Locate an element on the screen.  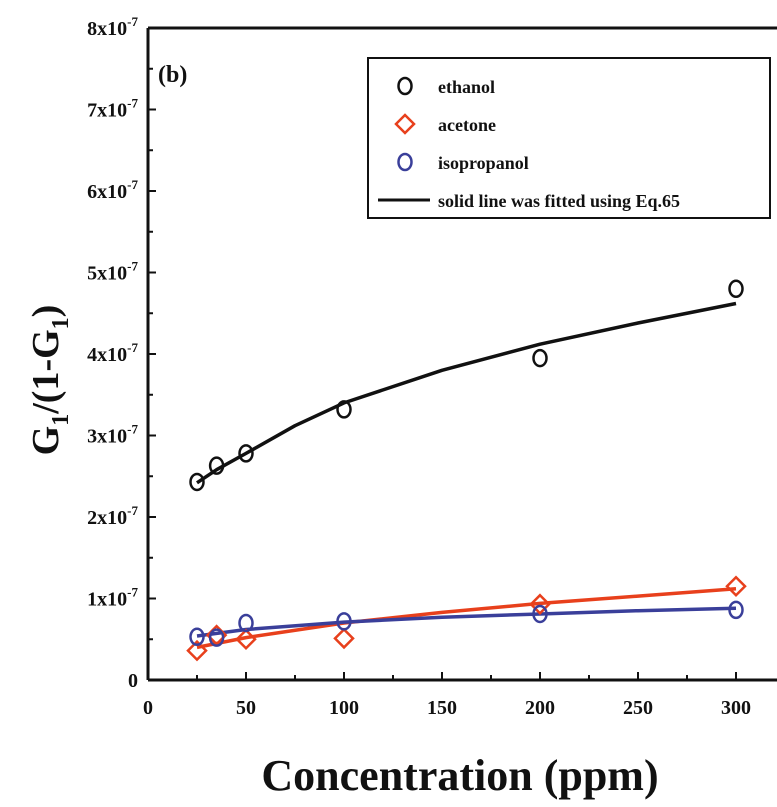
panel-label: (b) is located at coordinates (172, 75).